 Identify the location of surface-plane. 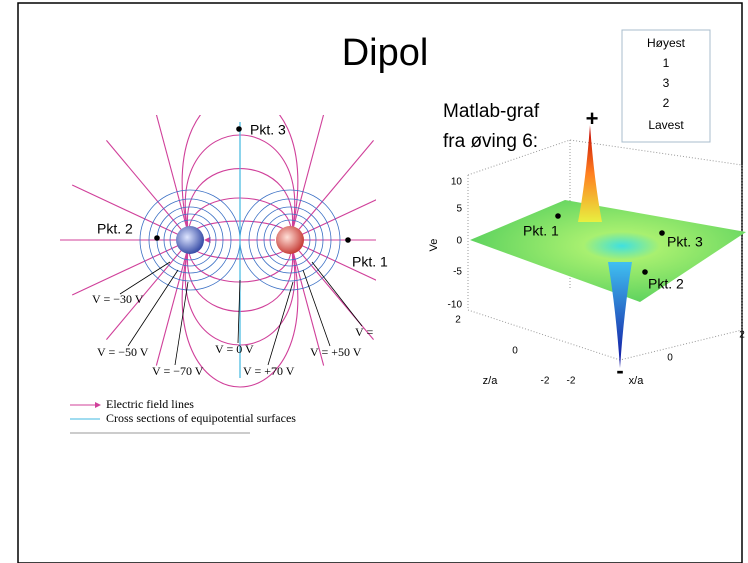
(608, 251).